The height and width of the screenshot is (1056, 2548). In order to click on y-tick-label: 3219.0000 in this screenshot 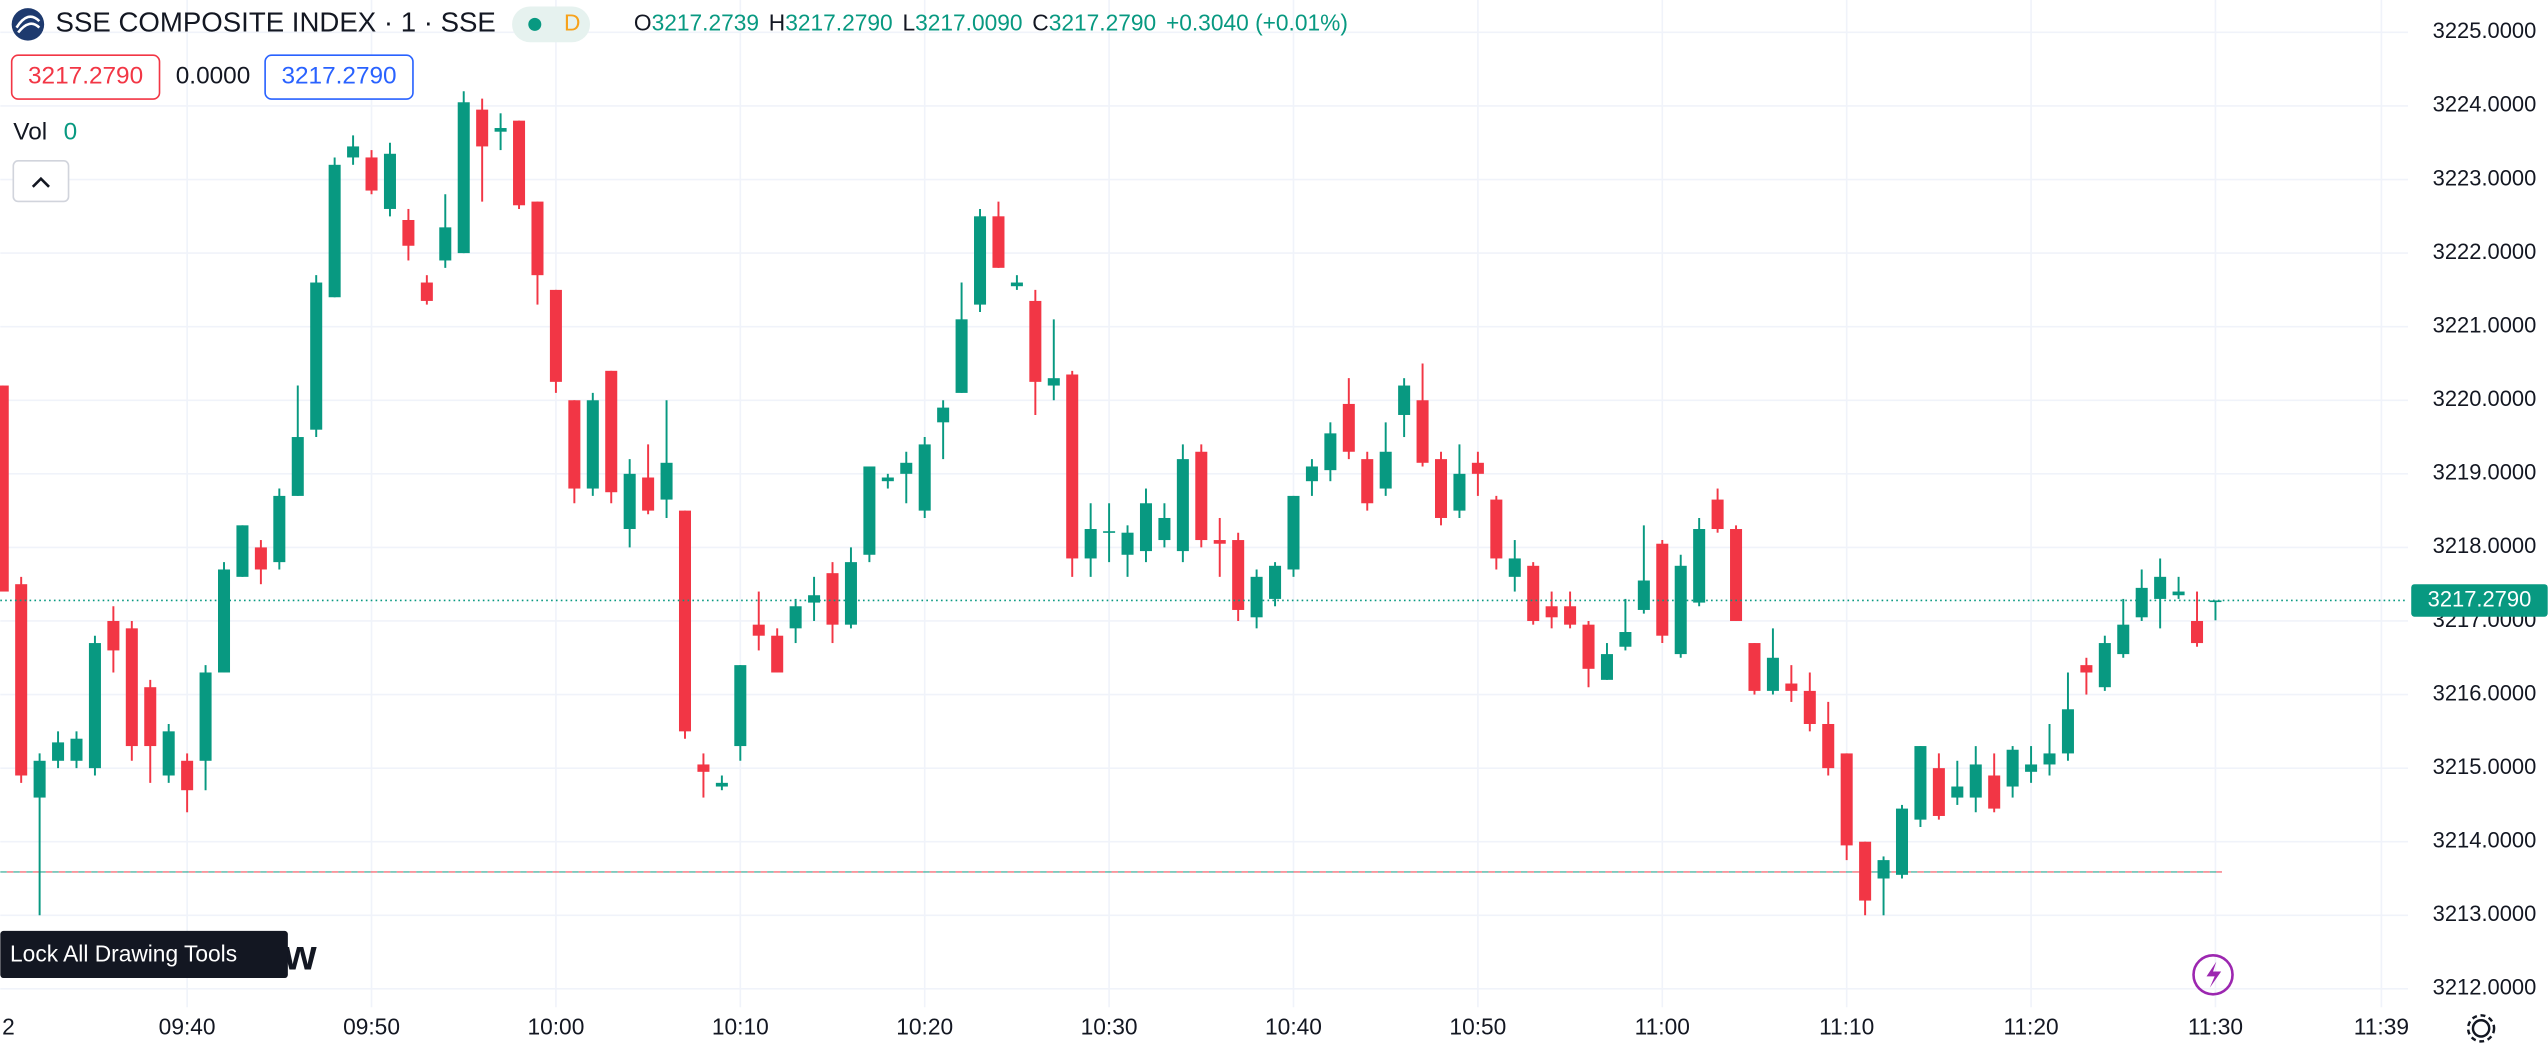, I will do `click(2485, 472)`.